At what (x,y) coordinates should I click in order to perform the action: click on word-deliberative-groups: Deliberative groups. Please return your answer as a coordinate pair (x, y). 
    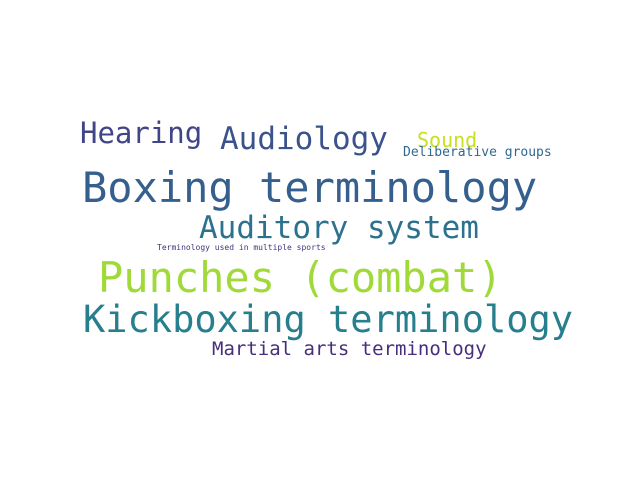
    Looking at the image, I should click on (477, 152).